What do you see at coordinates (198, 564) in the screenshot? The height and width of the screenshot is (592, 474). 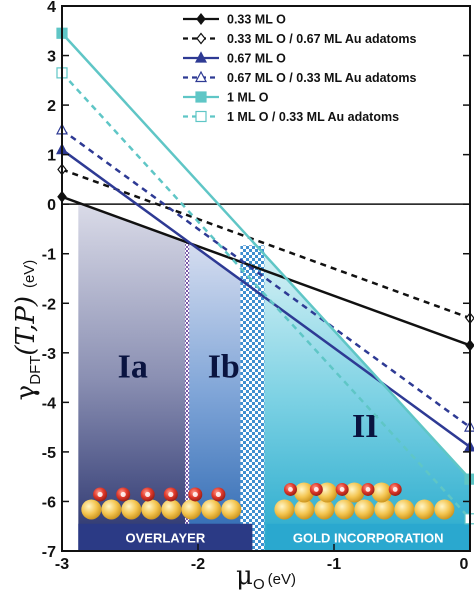 I see `x-tick-label: -2` at bounding box center [198, 564].